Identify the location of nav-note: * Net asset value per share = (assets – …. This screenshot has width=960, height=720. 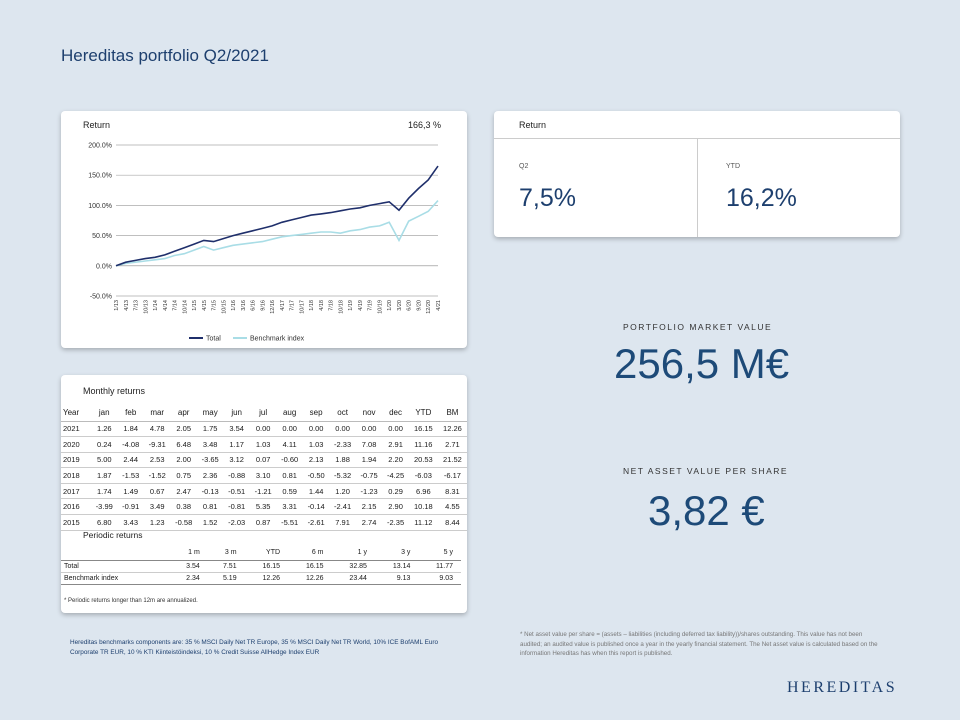
(699, 644).